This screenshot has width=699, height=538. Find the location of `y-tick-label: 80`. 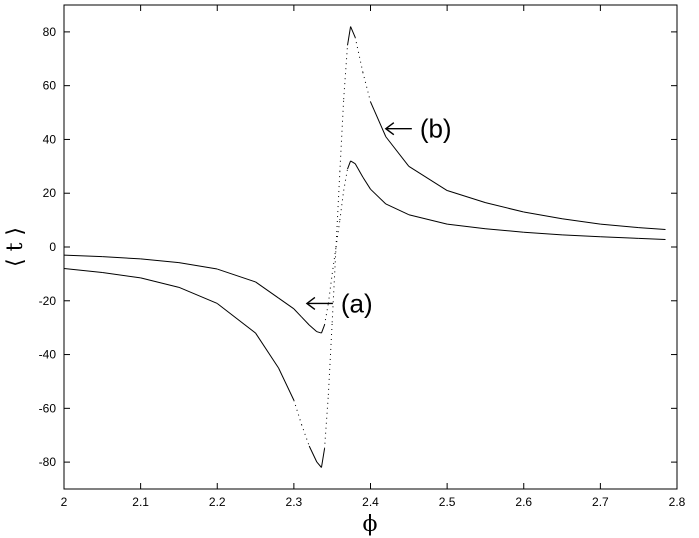

y-tick-label: 80 is located at coordinates (50, 32).